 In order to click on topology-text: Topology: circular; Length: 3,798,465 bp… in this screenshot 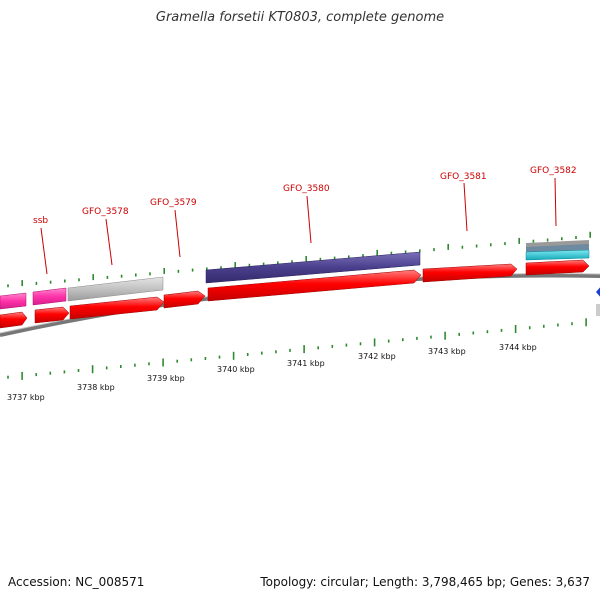, I will do `click(425, 582)`.